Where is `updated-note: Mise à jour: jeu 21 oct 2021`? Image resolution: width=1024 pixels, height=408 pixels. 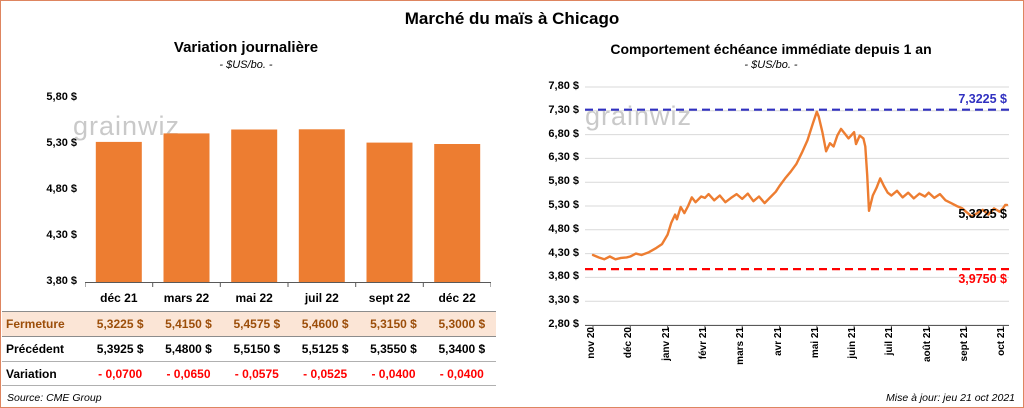 updated-note: Mise à jour: jeu 21 oct 2021 is located at coordinates (950, 398).